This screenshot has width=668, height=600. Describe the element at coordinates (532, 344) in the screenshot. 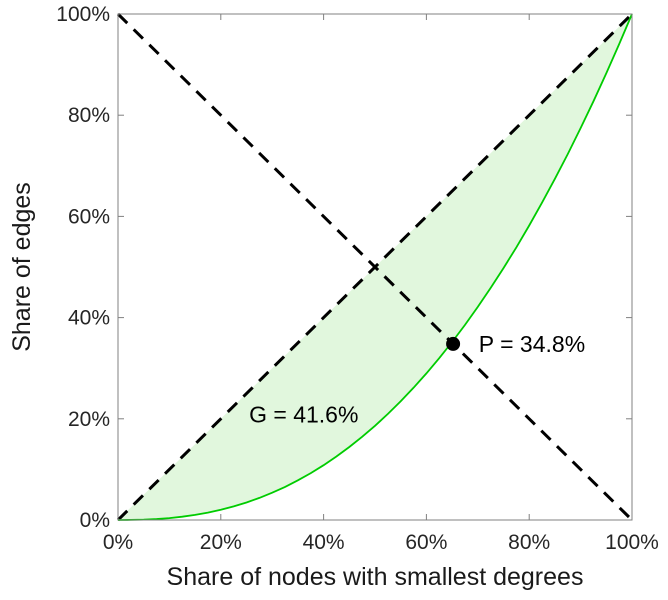

I see `annotation-text: P = 34.8%` at that location.